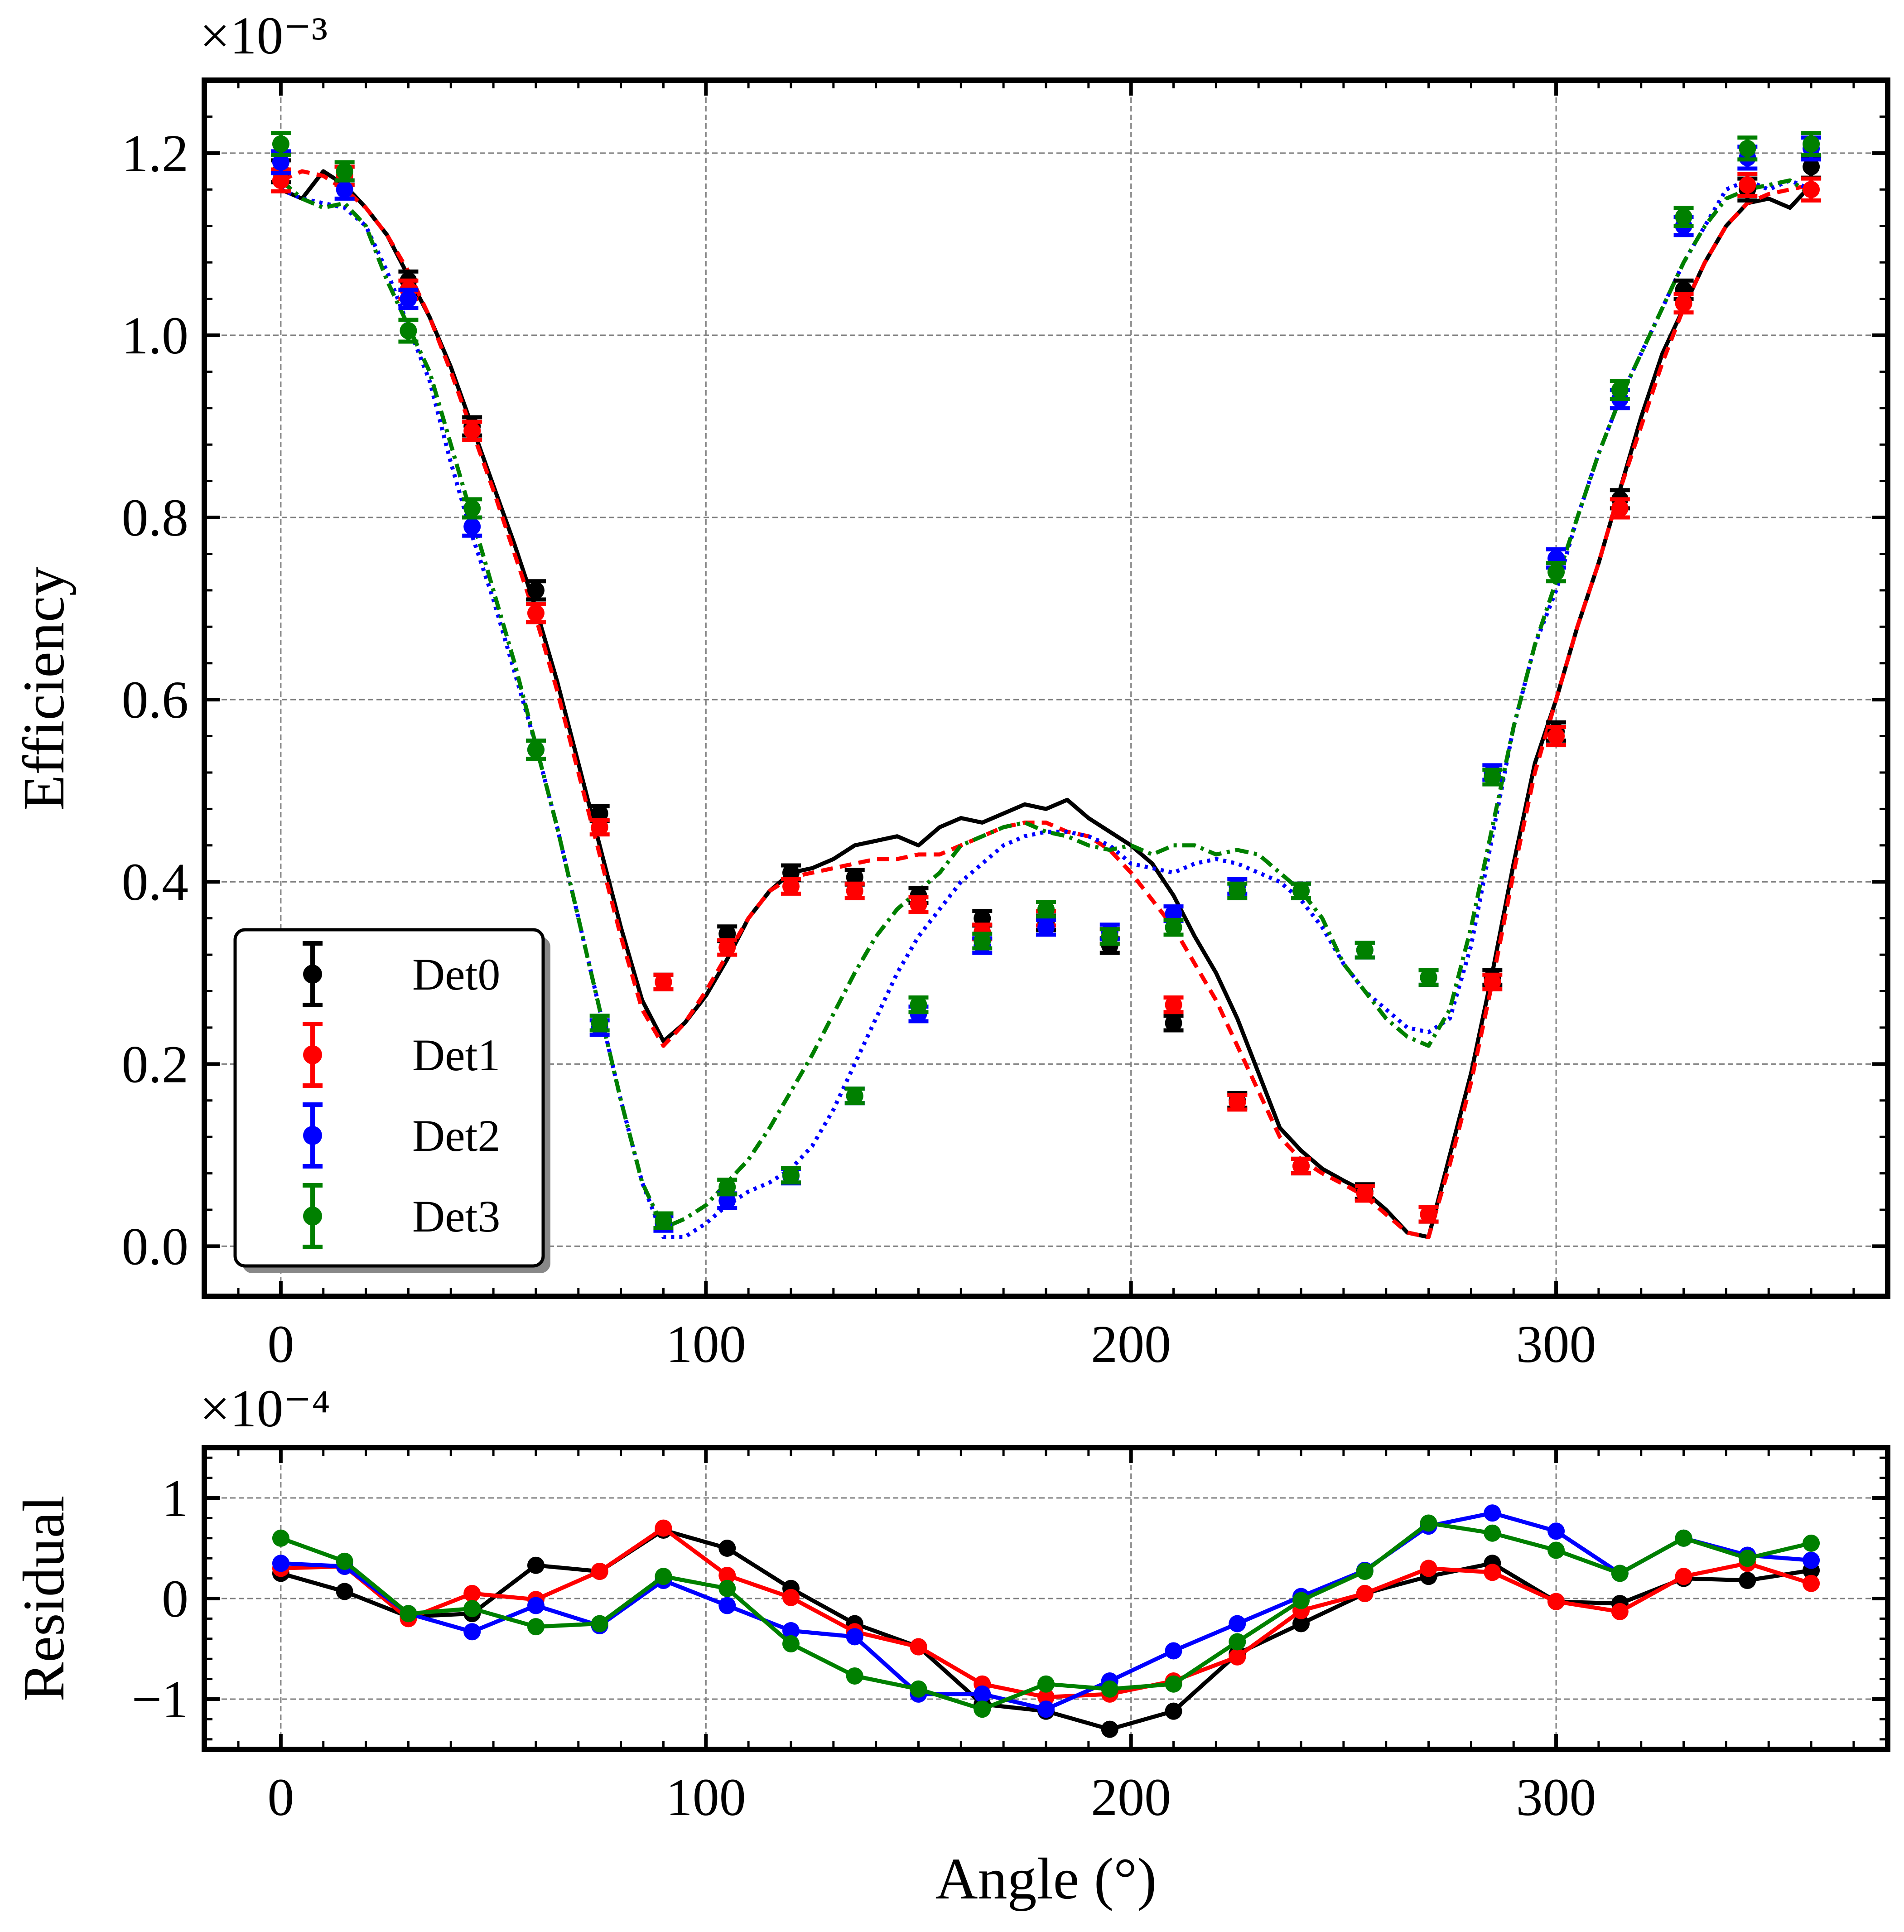 Image resolution: width=1904 pixels, height=1932 pixels. I want to click on residual-line-det1, so click(1046, 1613).